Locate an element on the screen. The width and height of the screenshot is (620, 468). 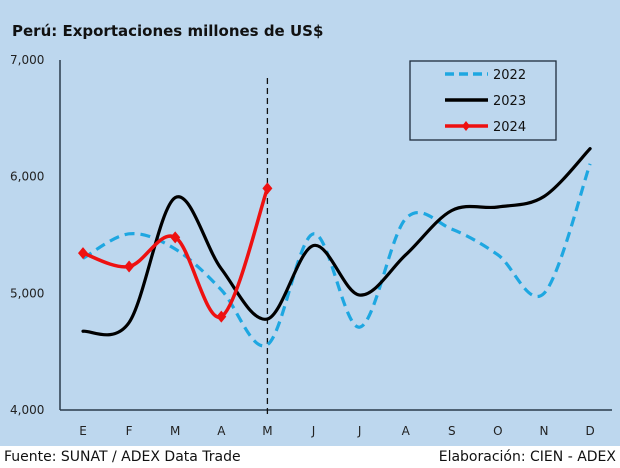
x-tick-label: N is located at coordinates (544, 431).